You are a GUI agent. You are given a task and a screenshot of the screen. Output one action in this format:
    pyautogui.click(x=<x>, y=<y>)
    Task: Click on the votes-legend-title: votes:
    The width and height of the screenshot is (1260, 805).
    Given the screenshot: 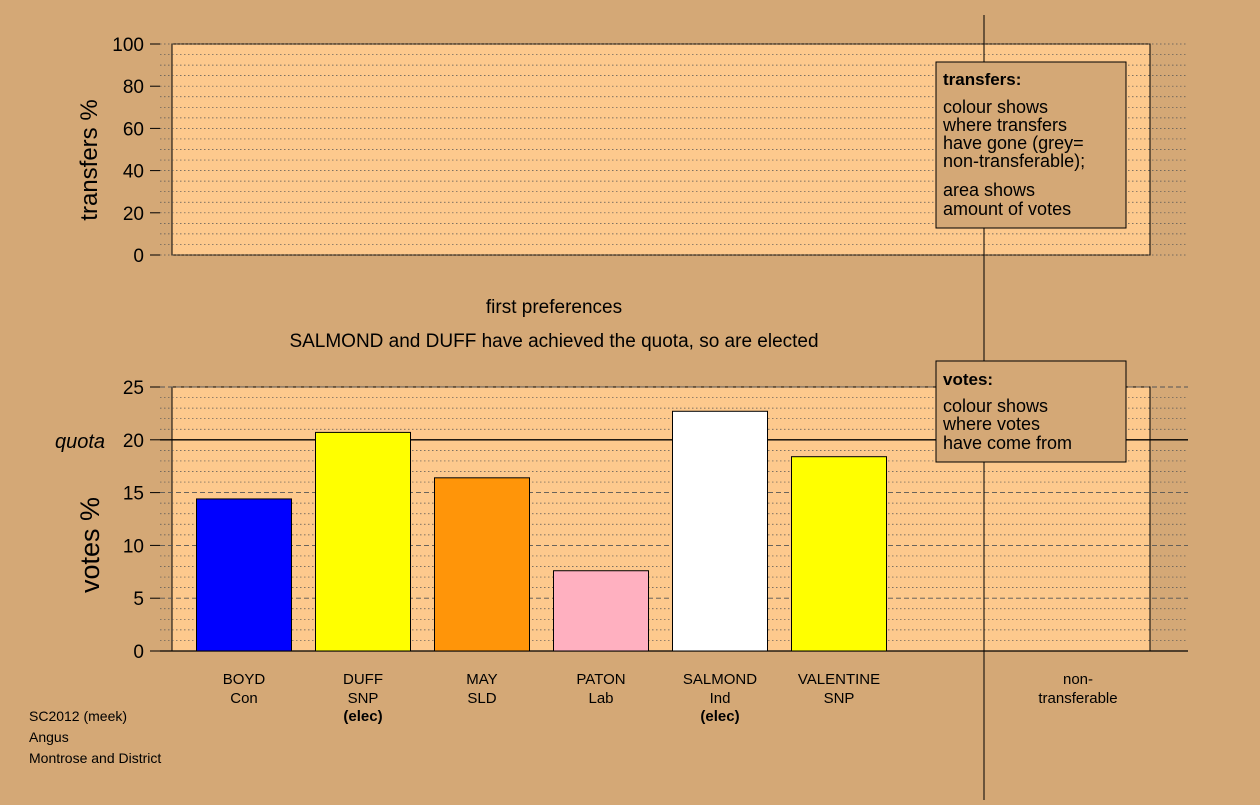 What is the action you would take?
    pyautogui.click(x=968, y=379)
    